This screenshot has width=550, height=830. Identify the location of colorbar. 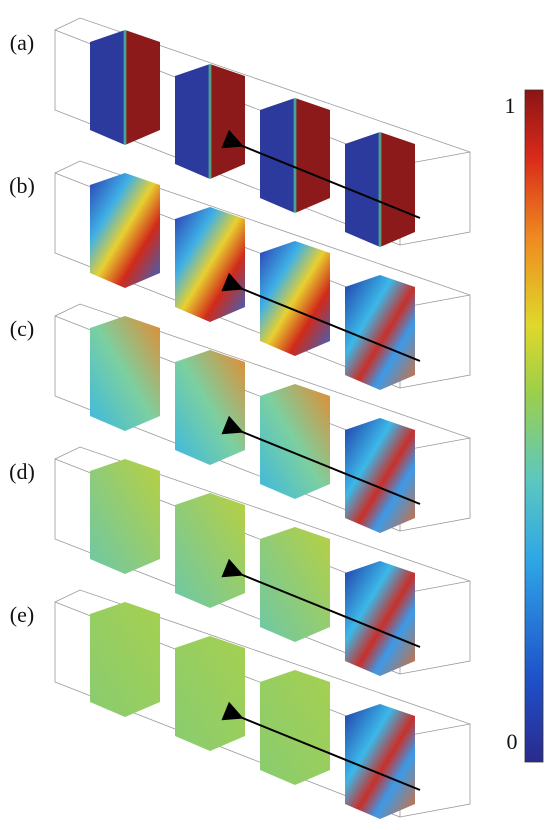
(534, 426).